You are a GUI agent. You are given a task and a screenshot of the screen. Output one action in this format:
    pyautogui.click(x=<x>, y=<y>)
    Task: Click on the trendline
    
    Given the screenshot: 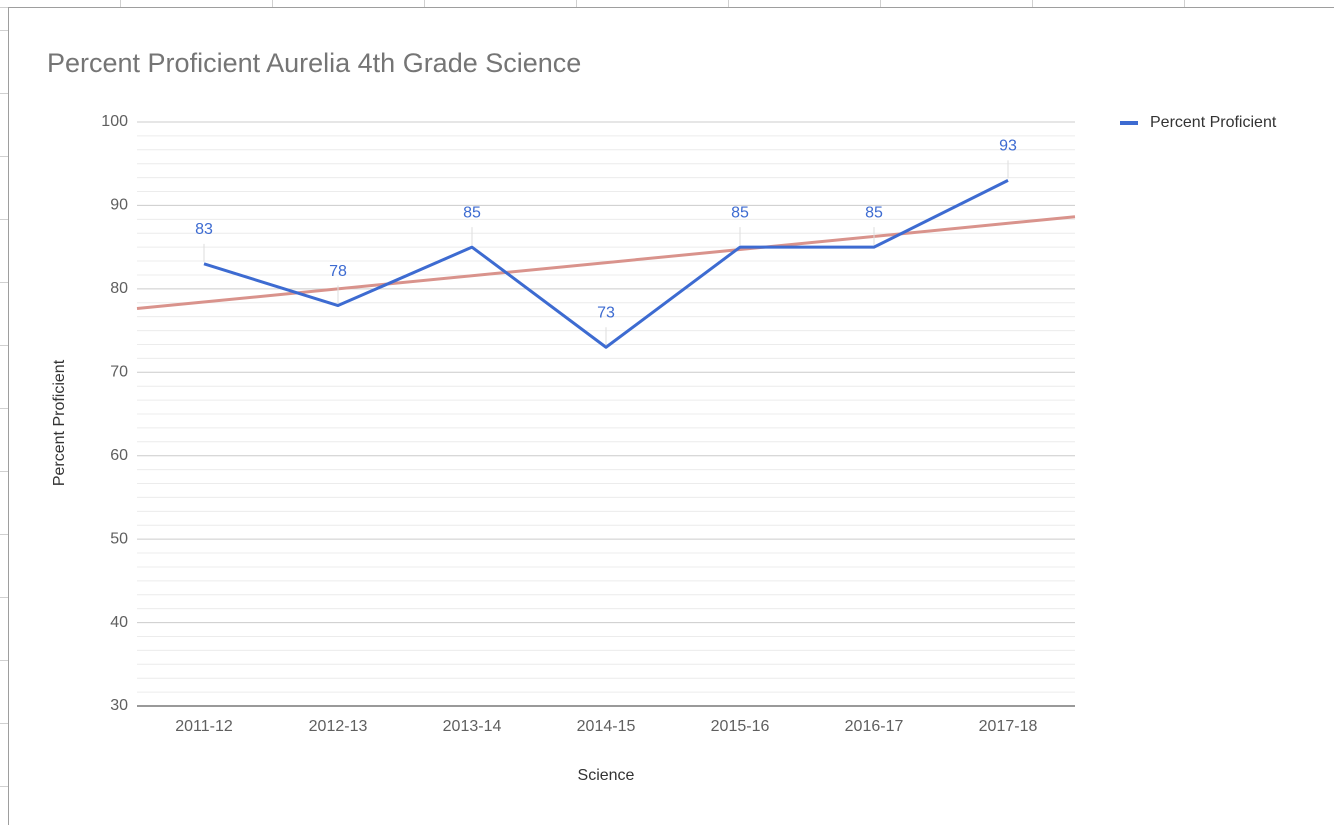 What is the action you would take?
    pyautogui.click(x=606, y=263)
    